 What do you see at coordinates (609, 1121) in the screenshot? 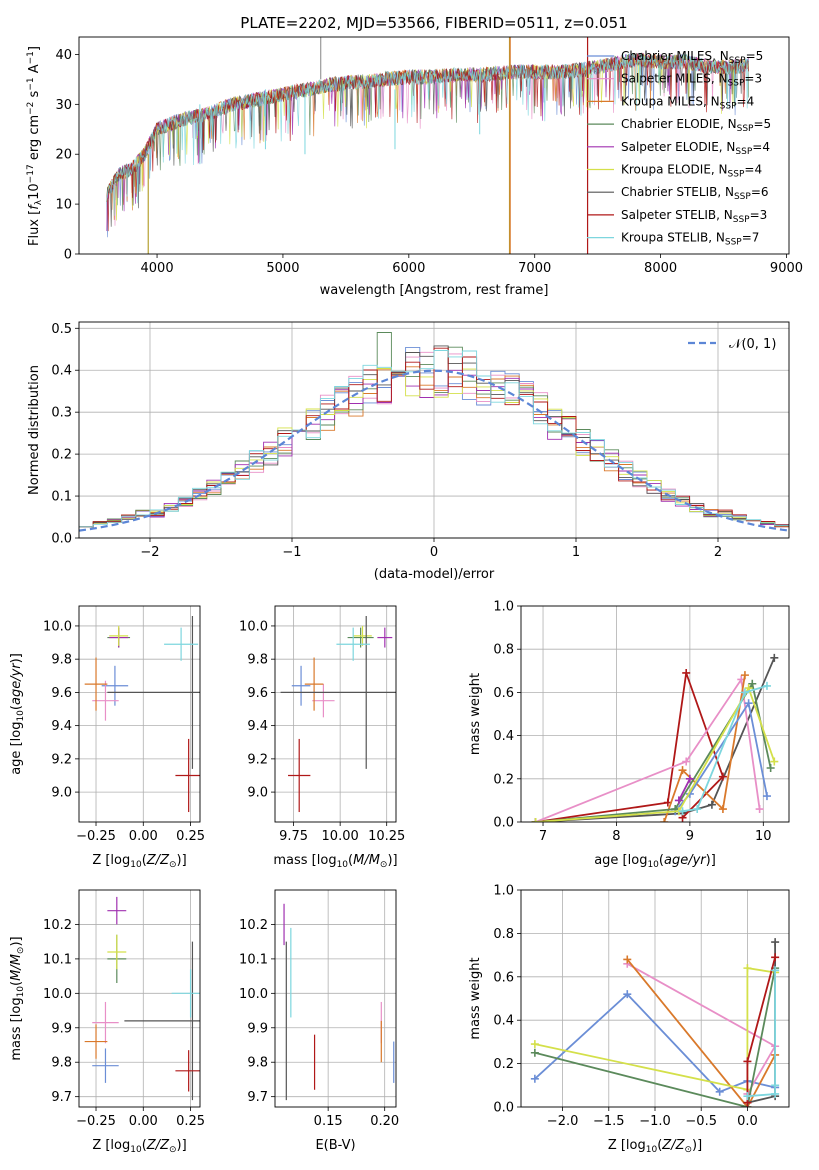
I see `x-tick-label: −1.5` at bounding box center [609, 1121].